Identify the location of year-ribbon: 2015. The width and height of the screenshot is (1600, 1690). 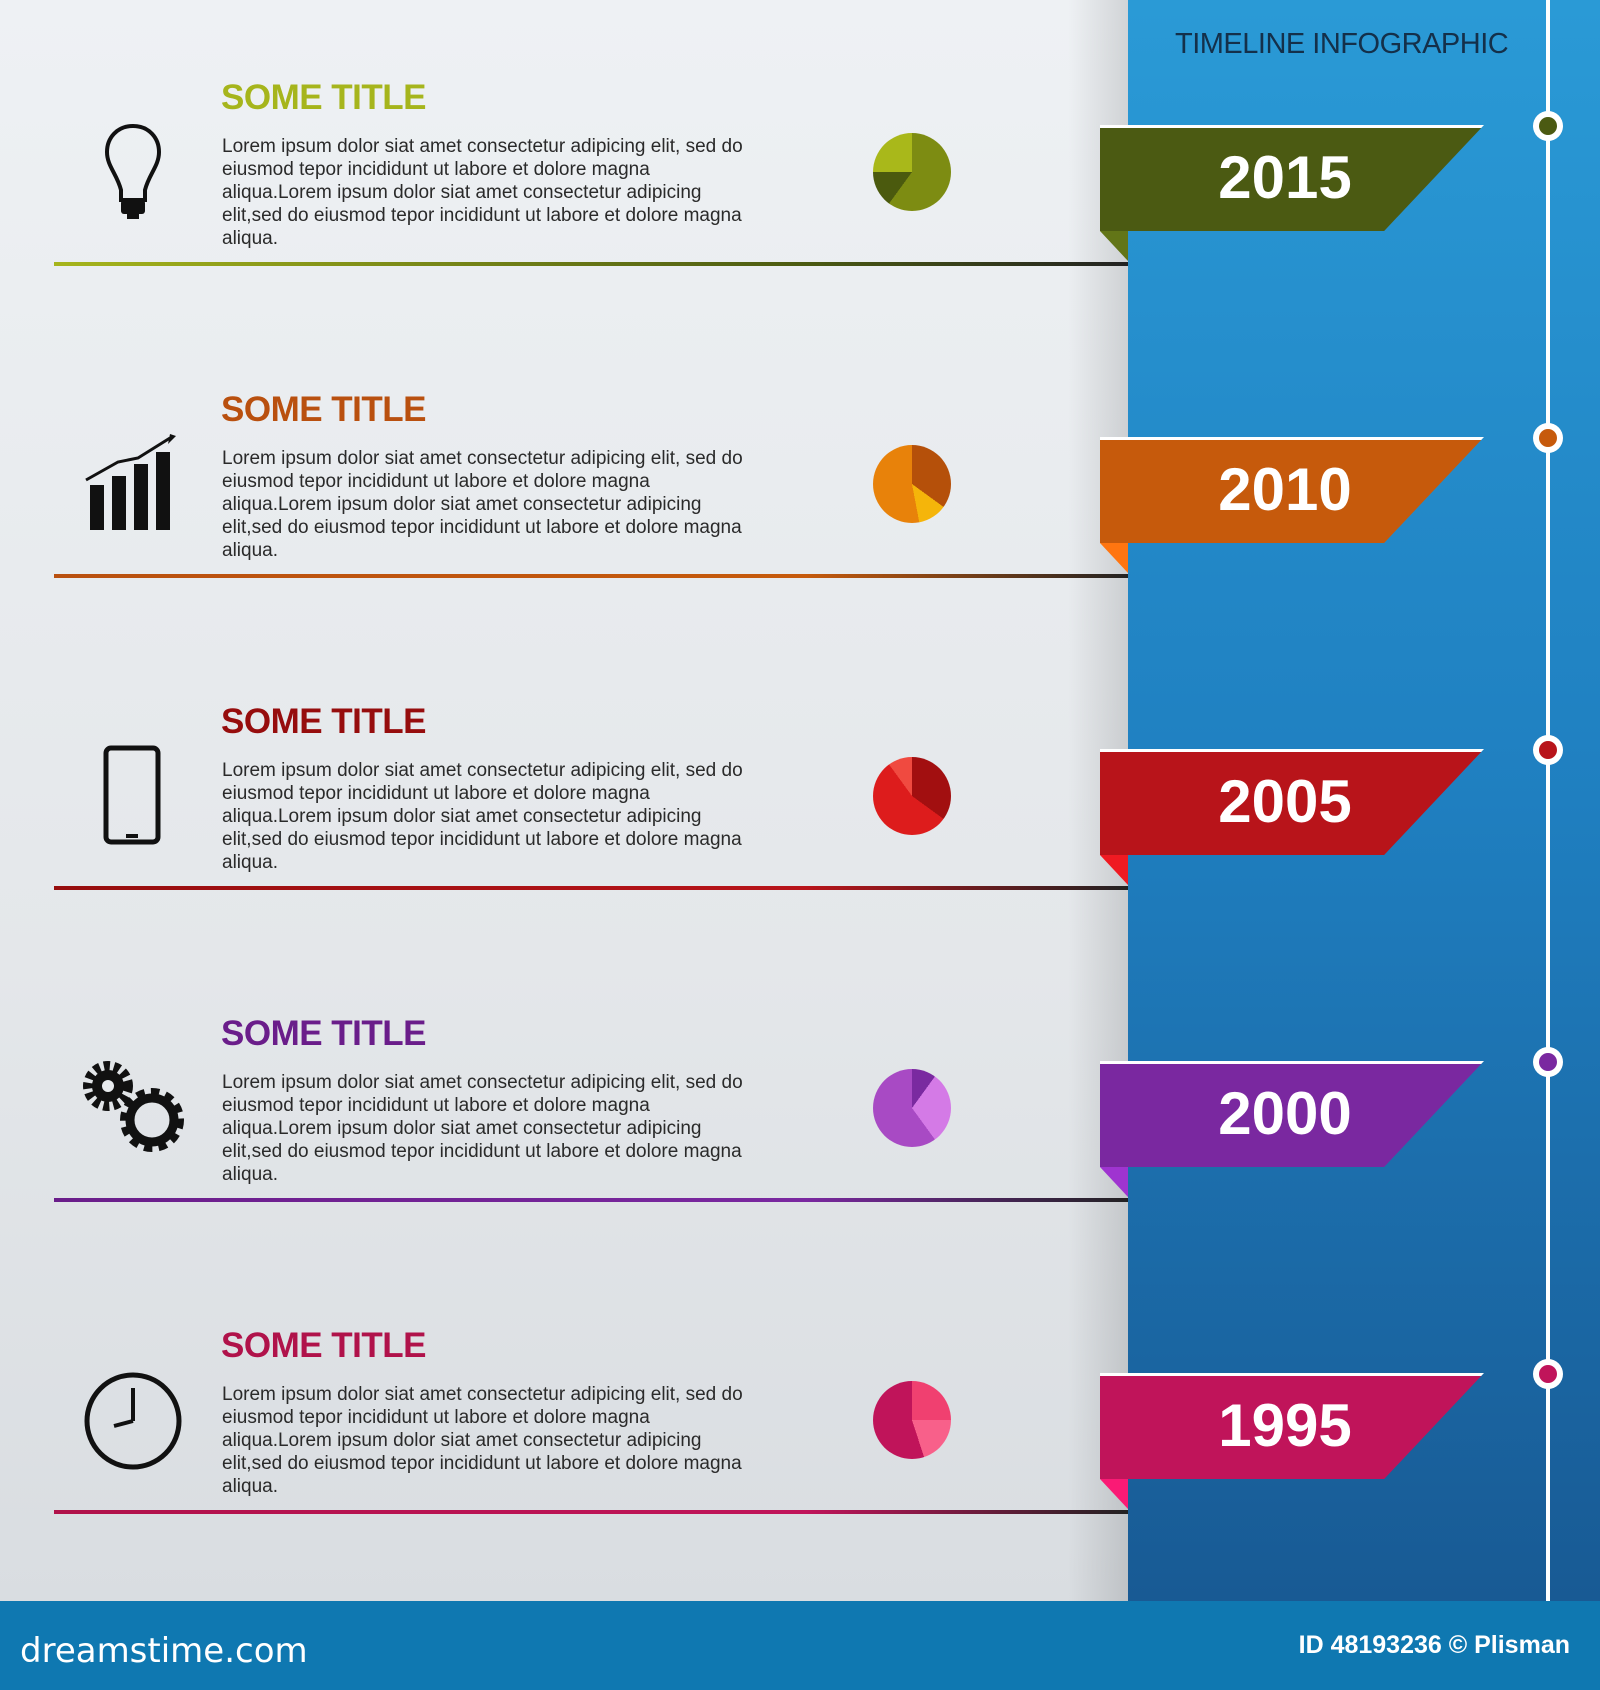
(1292, 193).